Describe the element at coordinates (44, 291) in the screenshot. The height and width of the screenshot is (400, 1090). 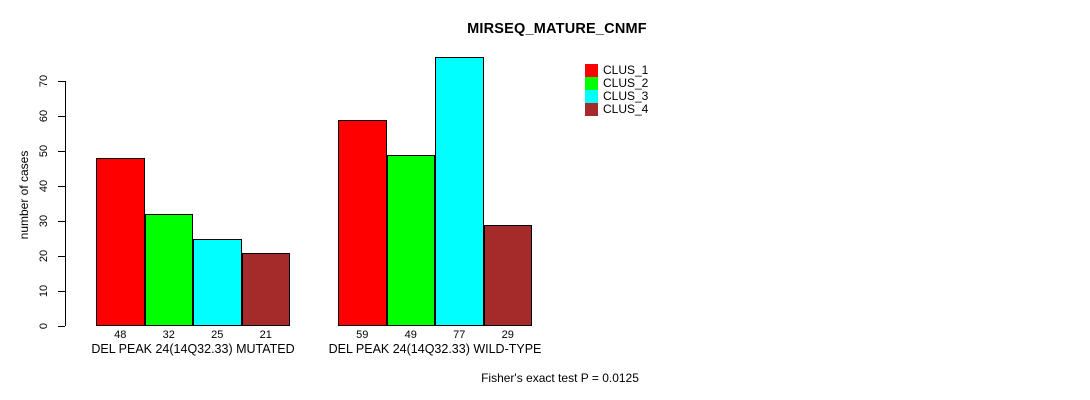
I see `y-axis-tick-label: 10` at that location.